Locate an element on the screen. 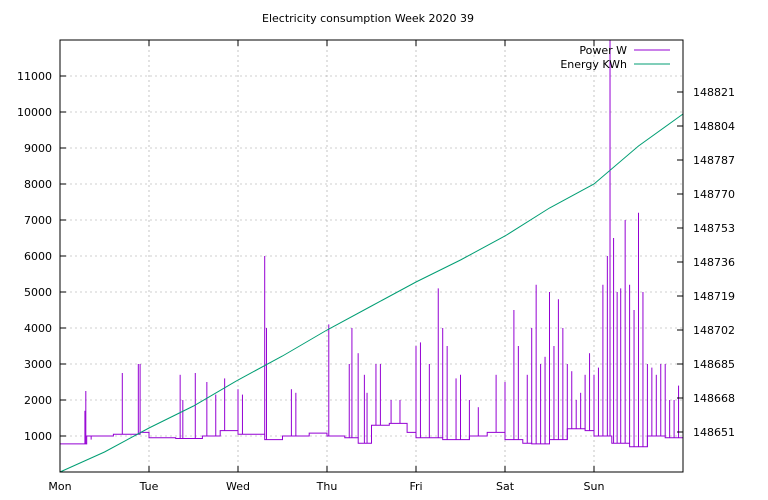 This screenshot has height=500, width=768. y-tick-label: 11000 is located at coordinates (34, 76).